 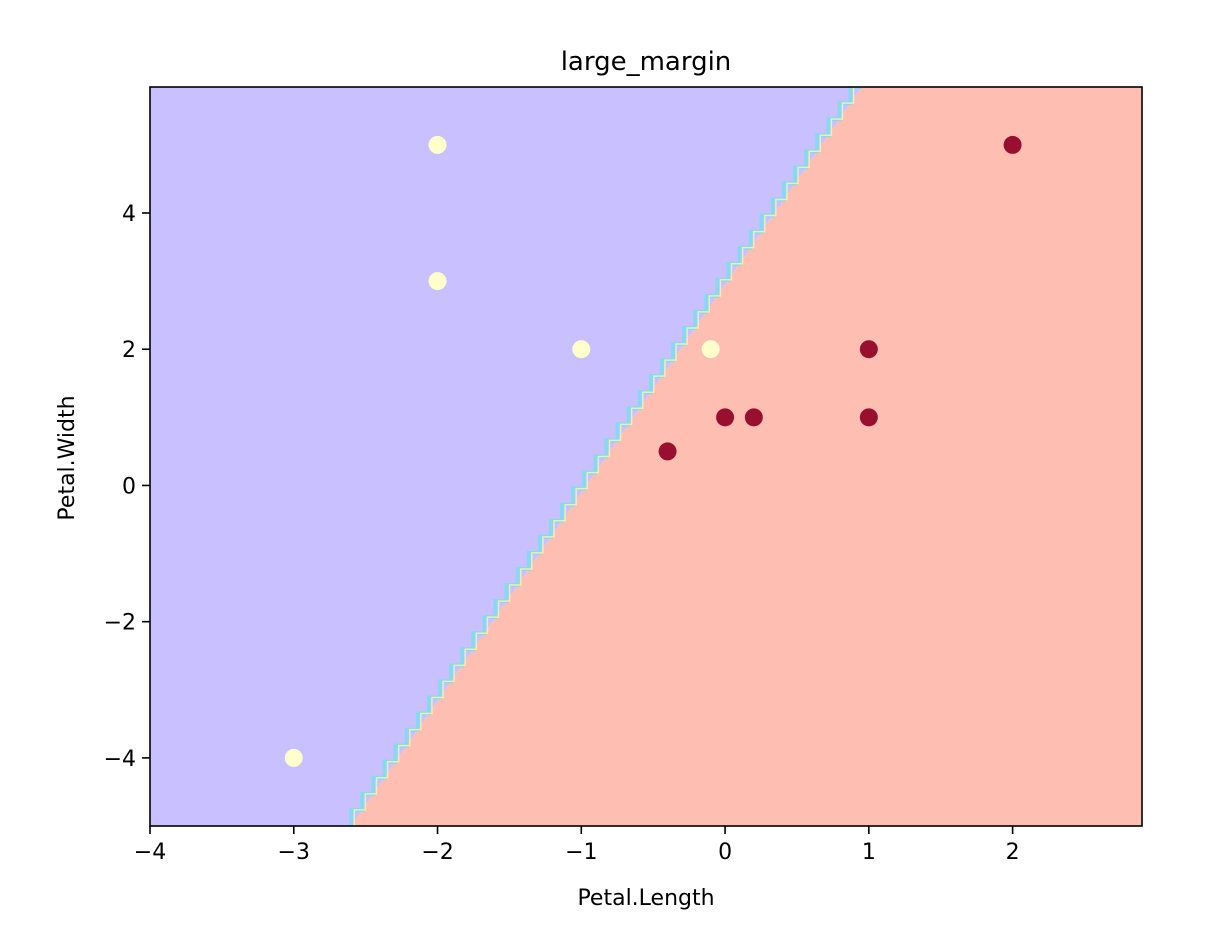 I want to click on x-tick-label-0: −4, so click(x=150, y=852).